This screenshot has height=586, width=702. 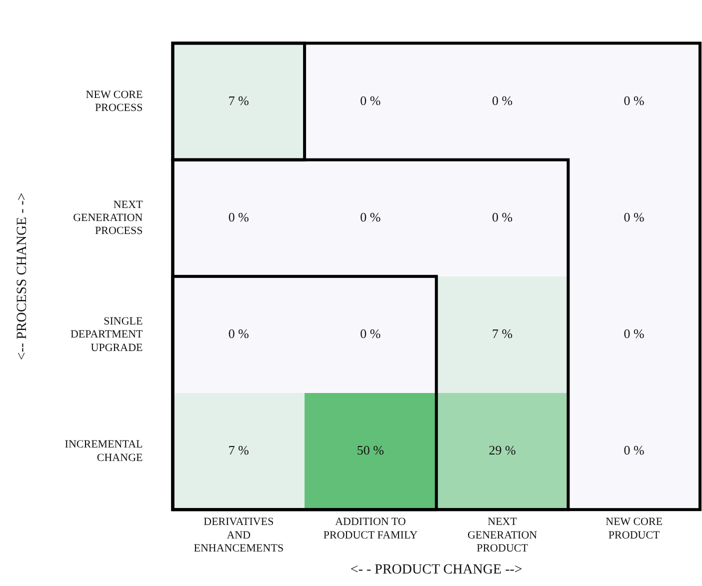 I want to click on x-axis-title: <- - PRODUCT CHANGE -->, so click(x=436, y=570).